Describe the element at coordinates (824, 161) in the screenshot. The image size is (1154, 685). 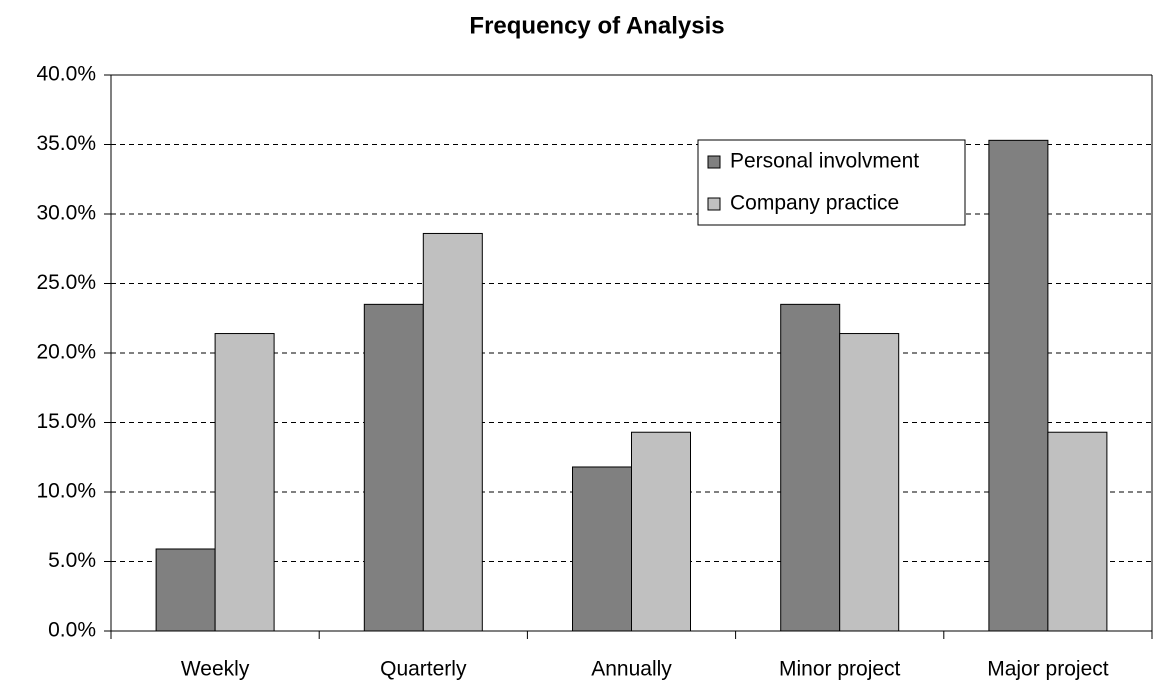
I see `legend-label: Personal involvment` at that location.